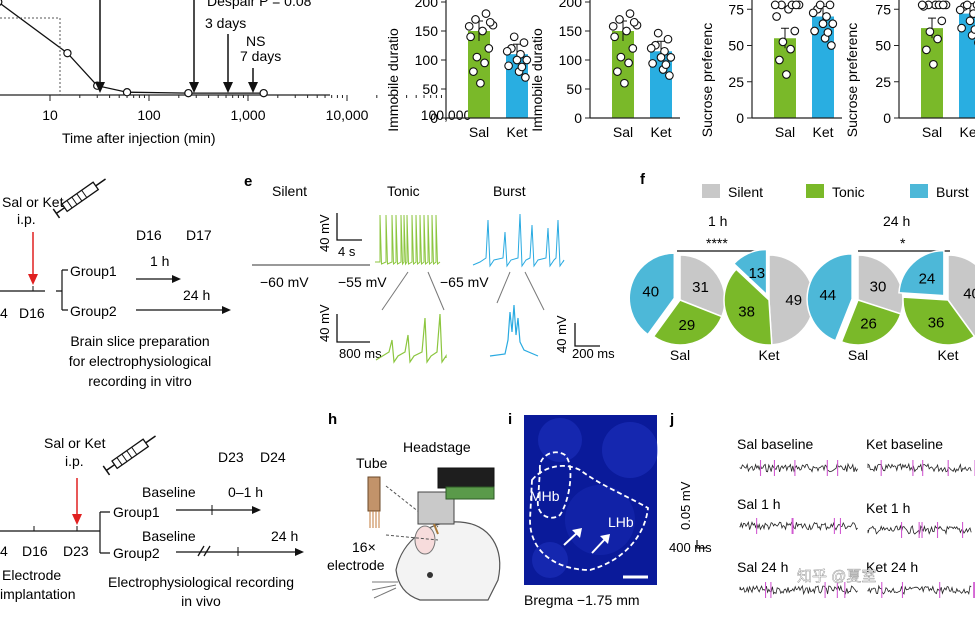  Describe the element at coordinates (372, 463) in the screenshot. I see `tube-label: Tube` at that location.